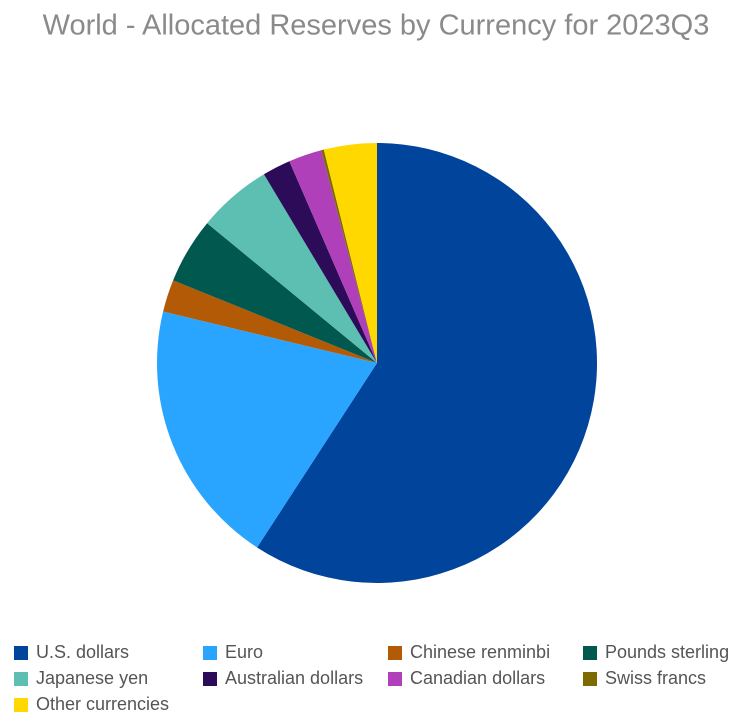  What do you see at coordinates (655, 678) in the screenshot?
I see `legend-label: Swiss francs` at bounding box center [655, 678].